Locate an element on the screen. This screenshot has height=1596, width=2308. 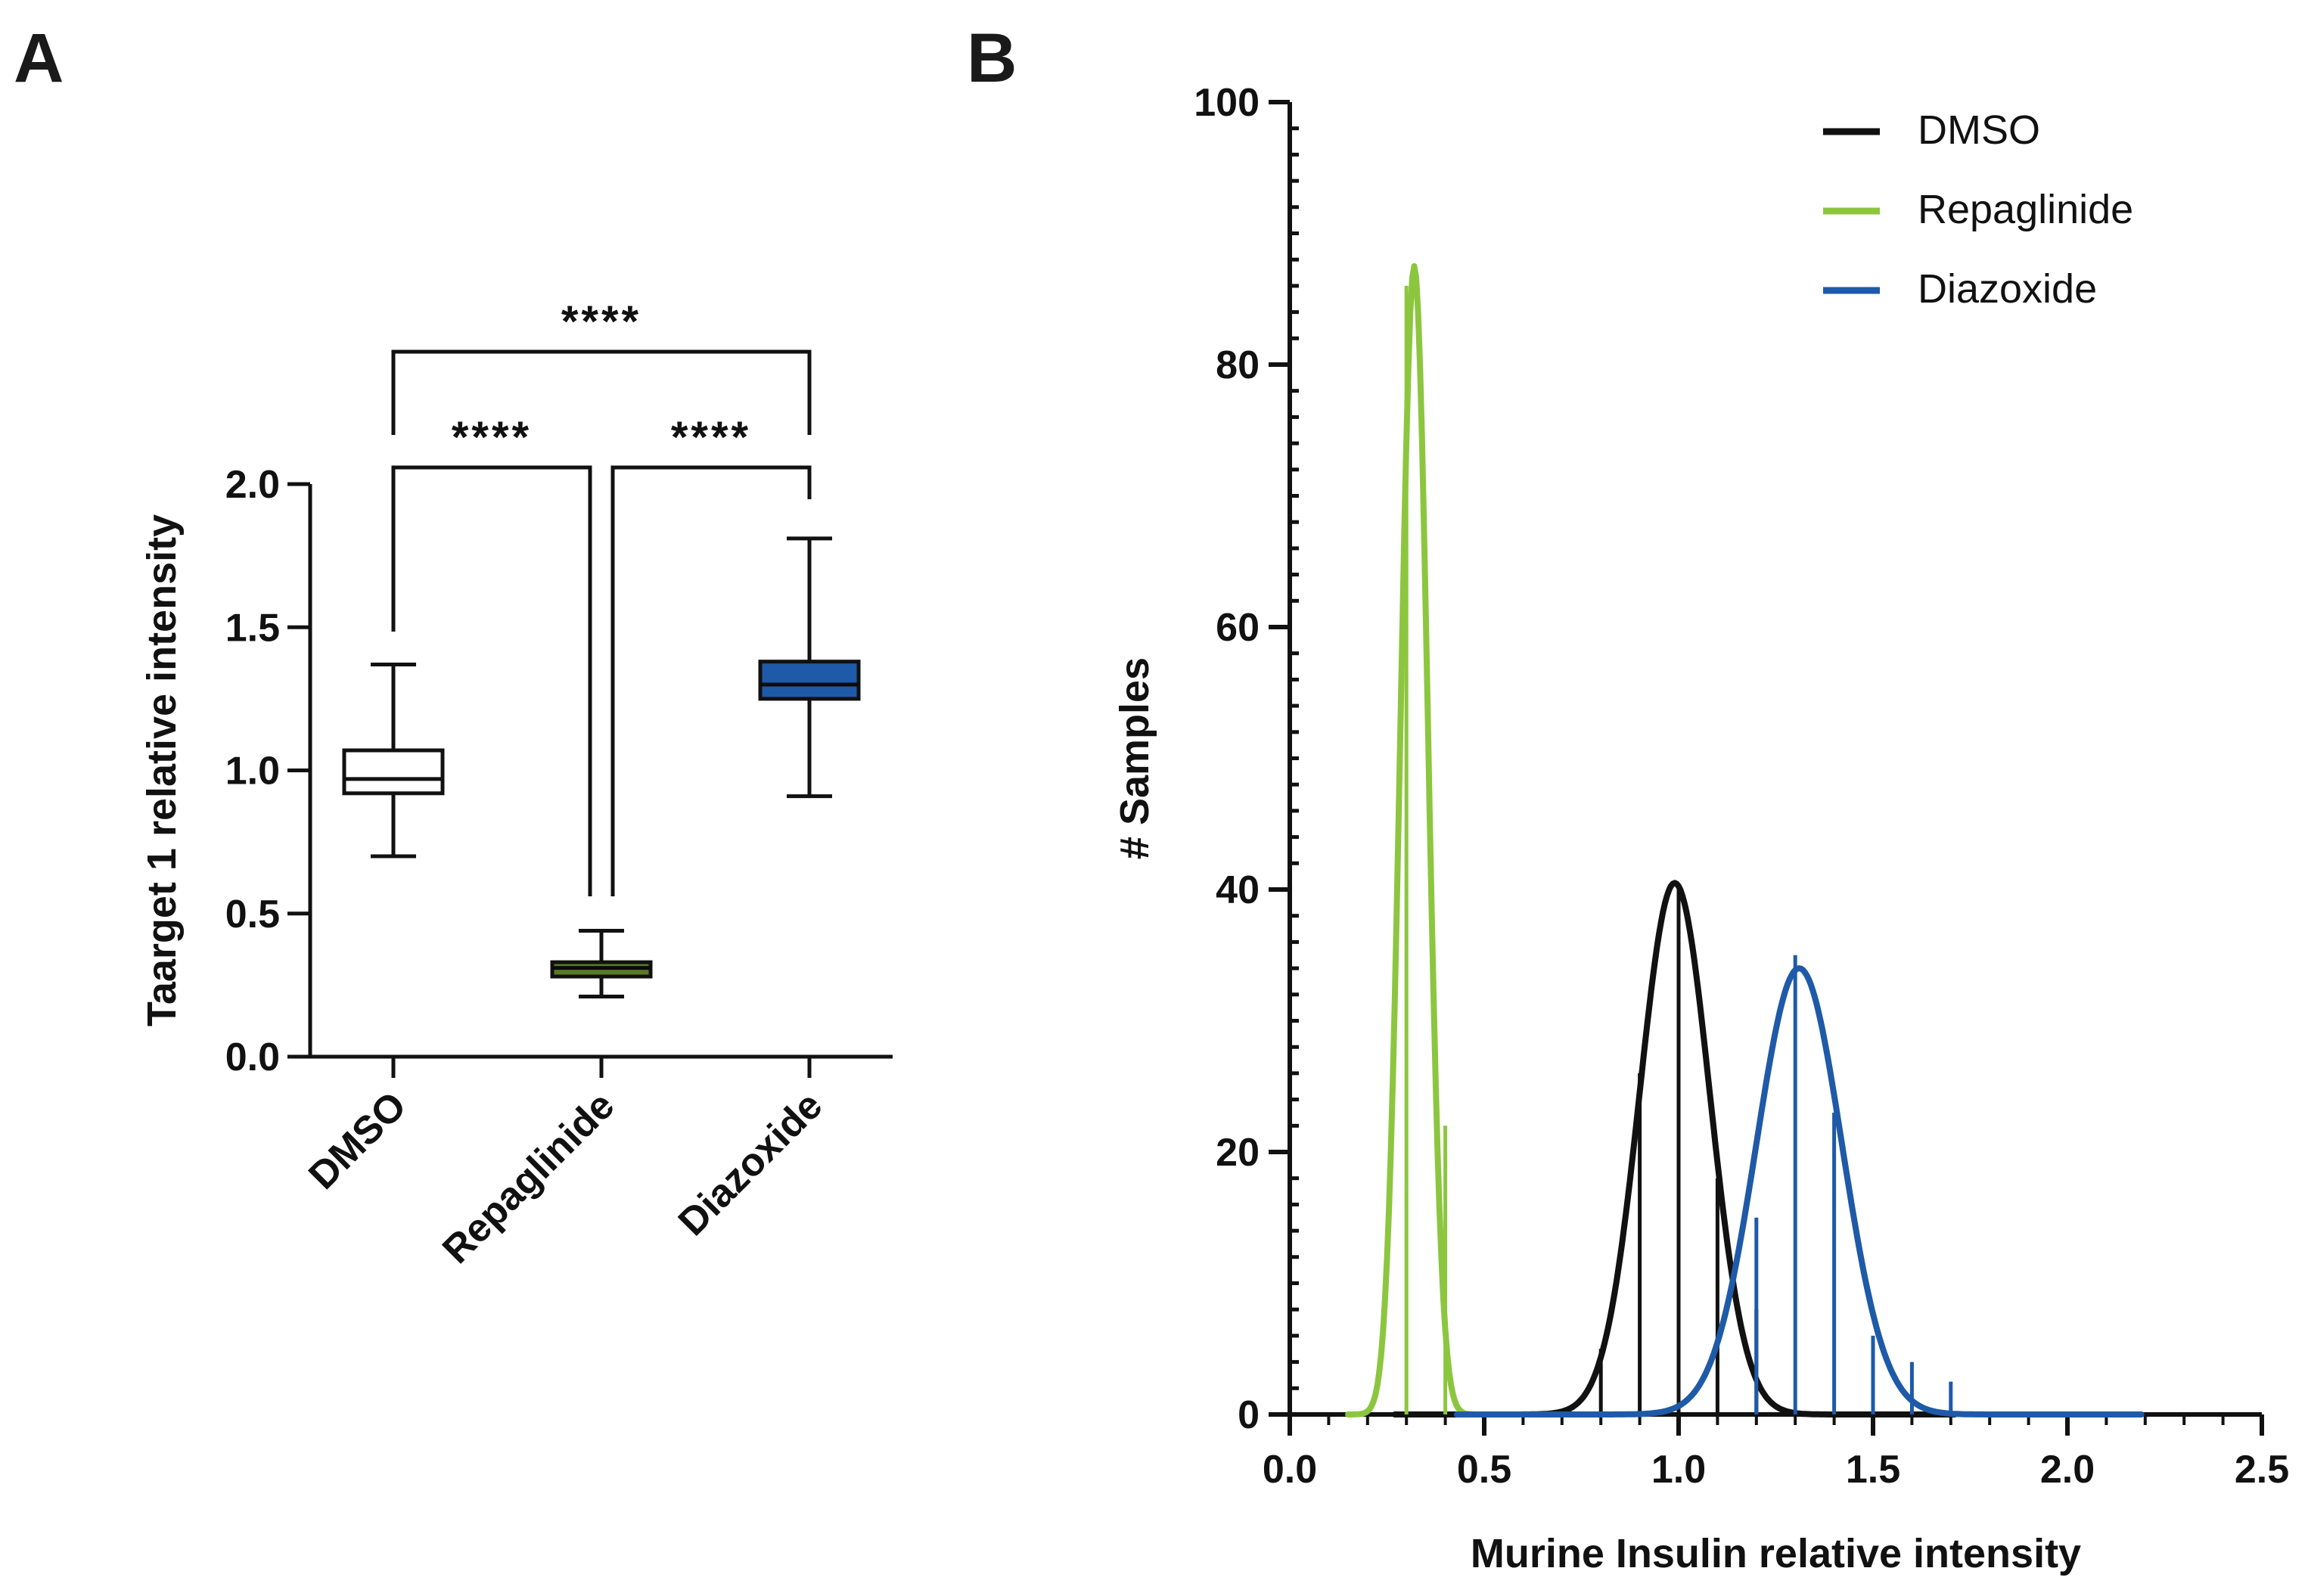
x-category-label: Repaglinide is located at coordinates (528, 1177).